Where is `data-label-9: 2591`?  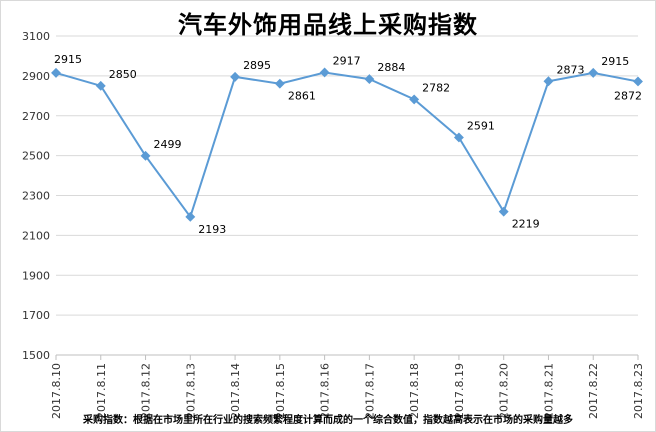
data-label-9: 2591 is located at coordinates (481, 125).